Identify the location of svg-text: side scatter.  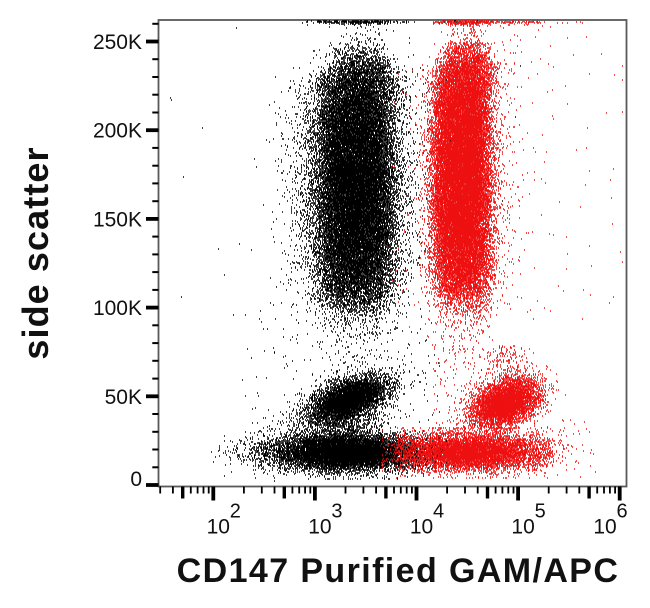
(35, 252).